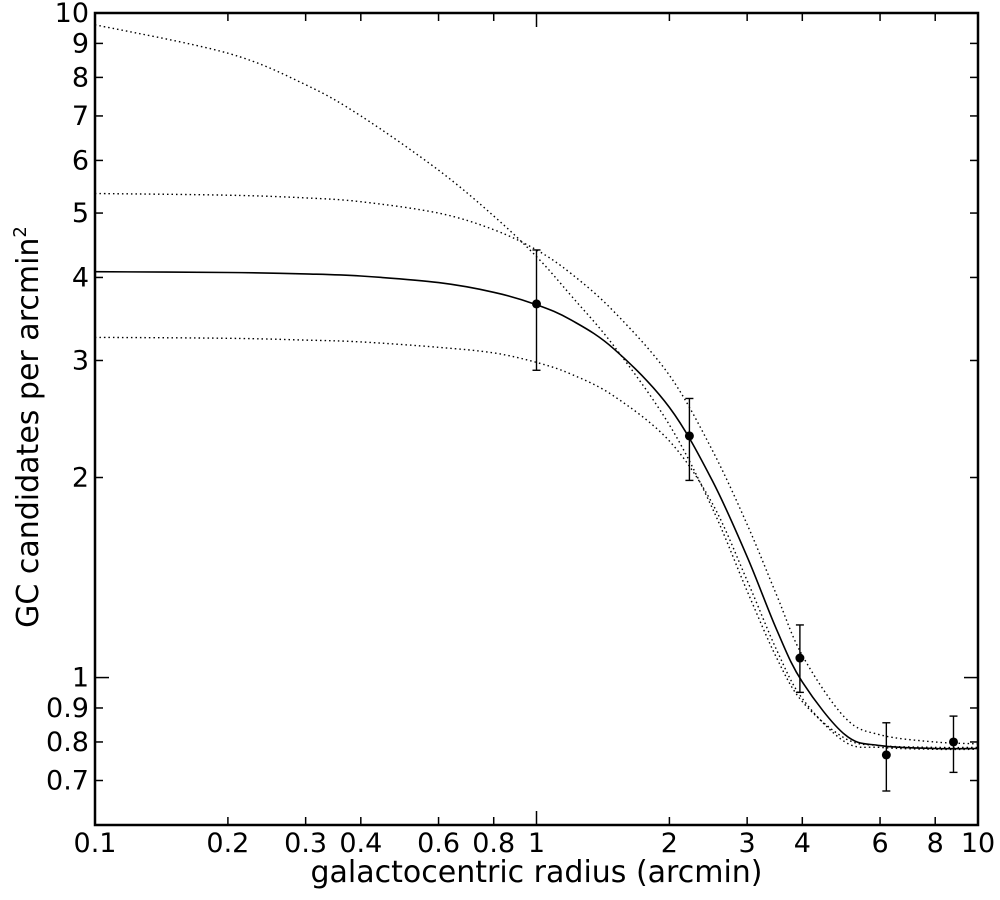 The width and height of the screenshot is (1000, 900). I want to click on y-tick-label: 3, so click(80, 360).